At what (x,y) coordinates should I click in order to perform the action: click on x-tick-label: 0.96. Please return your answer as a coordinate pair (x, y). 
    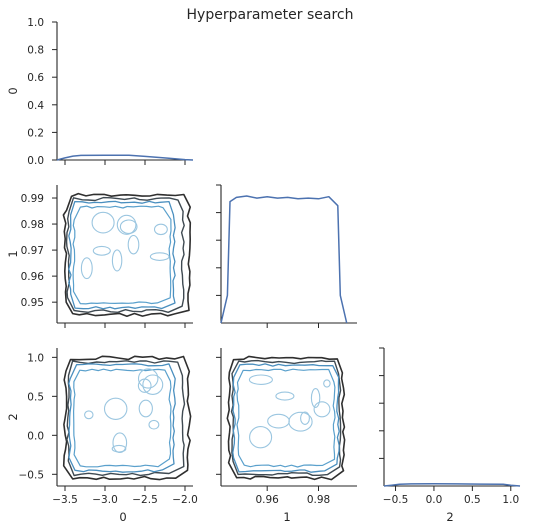
    Looking at the image, I should click on (267, 500).